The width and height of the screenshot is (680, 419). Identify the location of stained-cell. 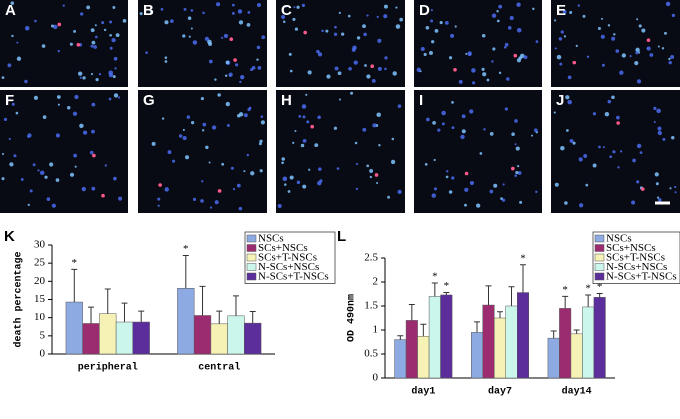
(305, 32).